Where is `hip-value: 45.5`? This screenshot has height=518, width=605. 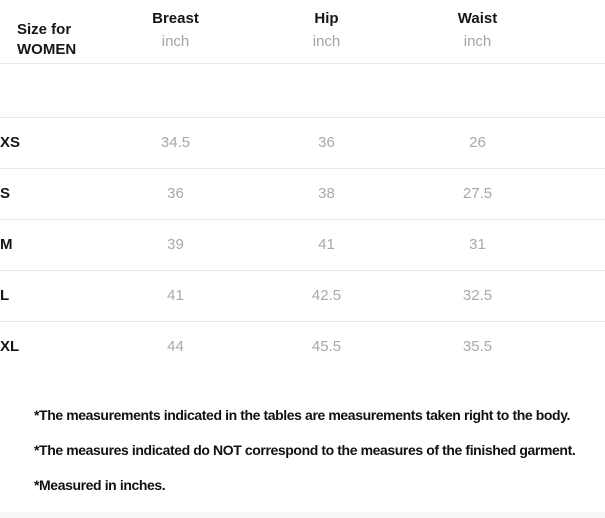
hip-value: 45.5 is located at coordinates (326, 347).